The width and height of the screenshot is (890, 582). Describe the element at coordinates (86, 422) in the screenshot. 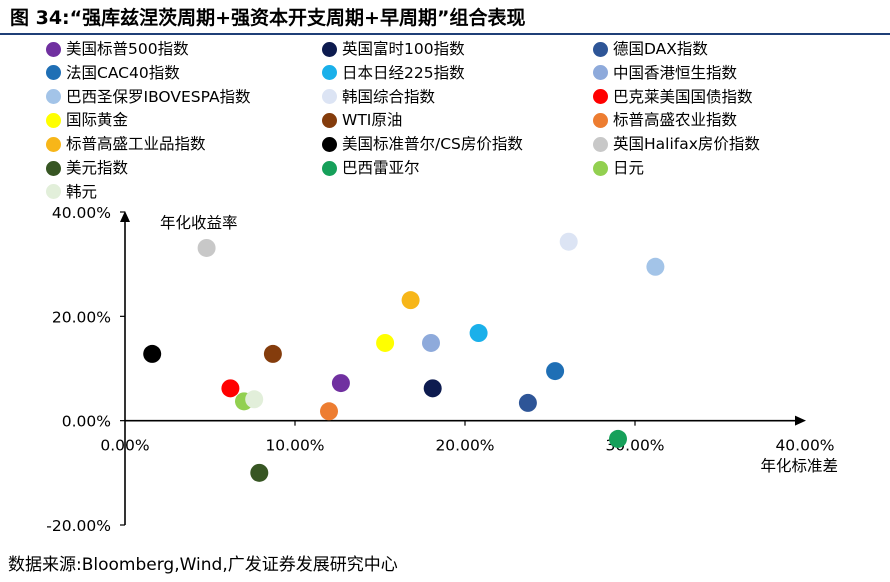

I see `y-tick-label: 0.00%` at that location.